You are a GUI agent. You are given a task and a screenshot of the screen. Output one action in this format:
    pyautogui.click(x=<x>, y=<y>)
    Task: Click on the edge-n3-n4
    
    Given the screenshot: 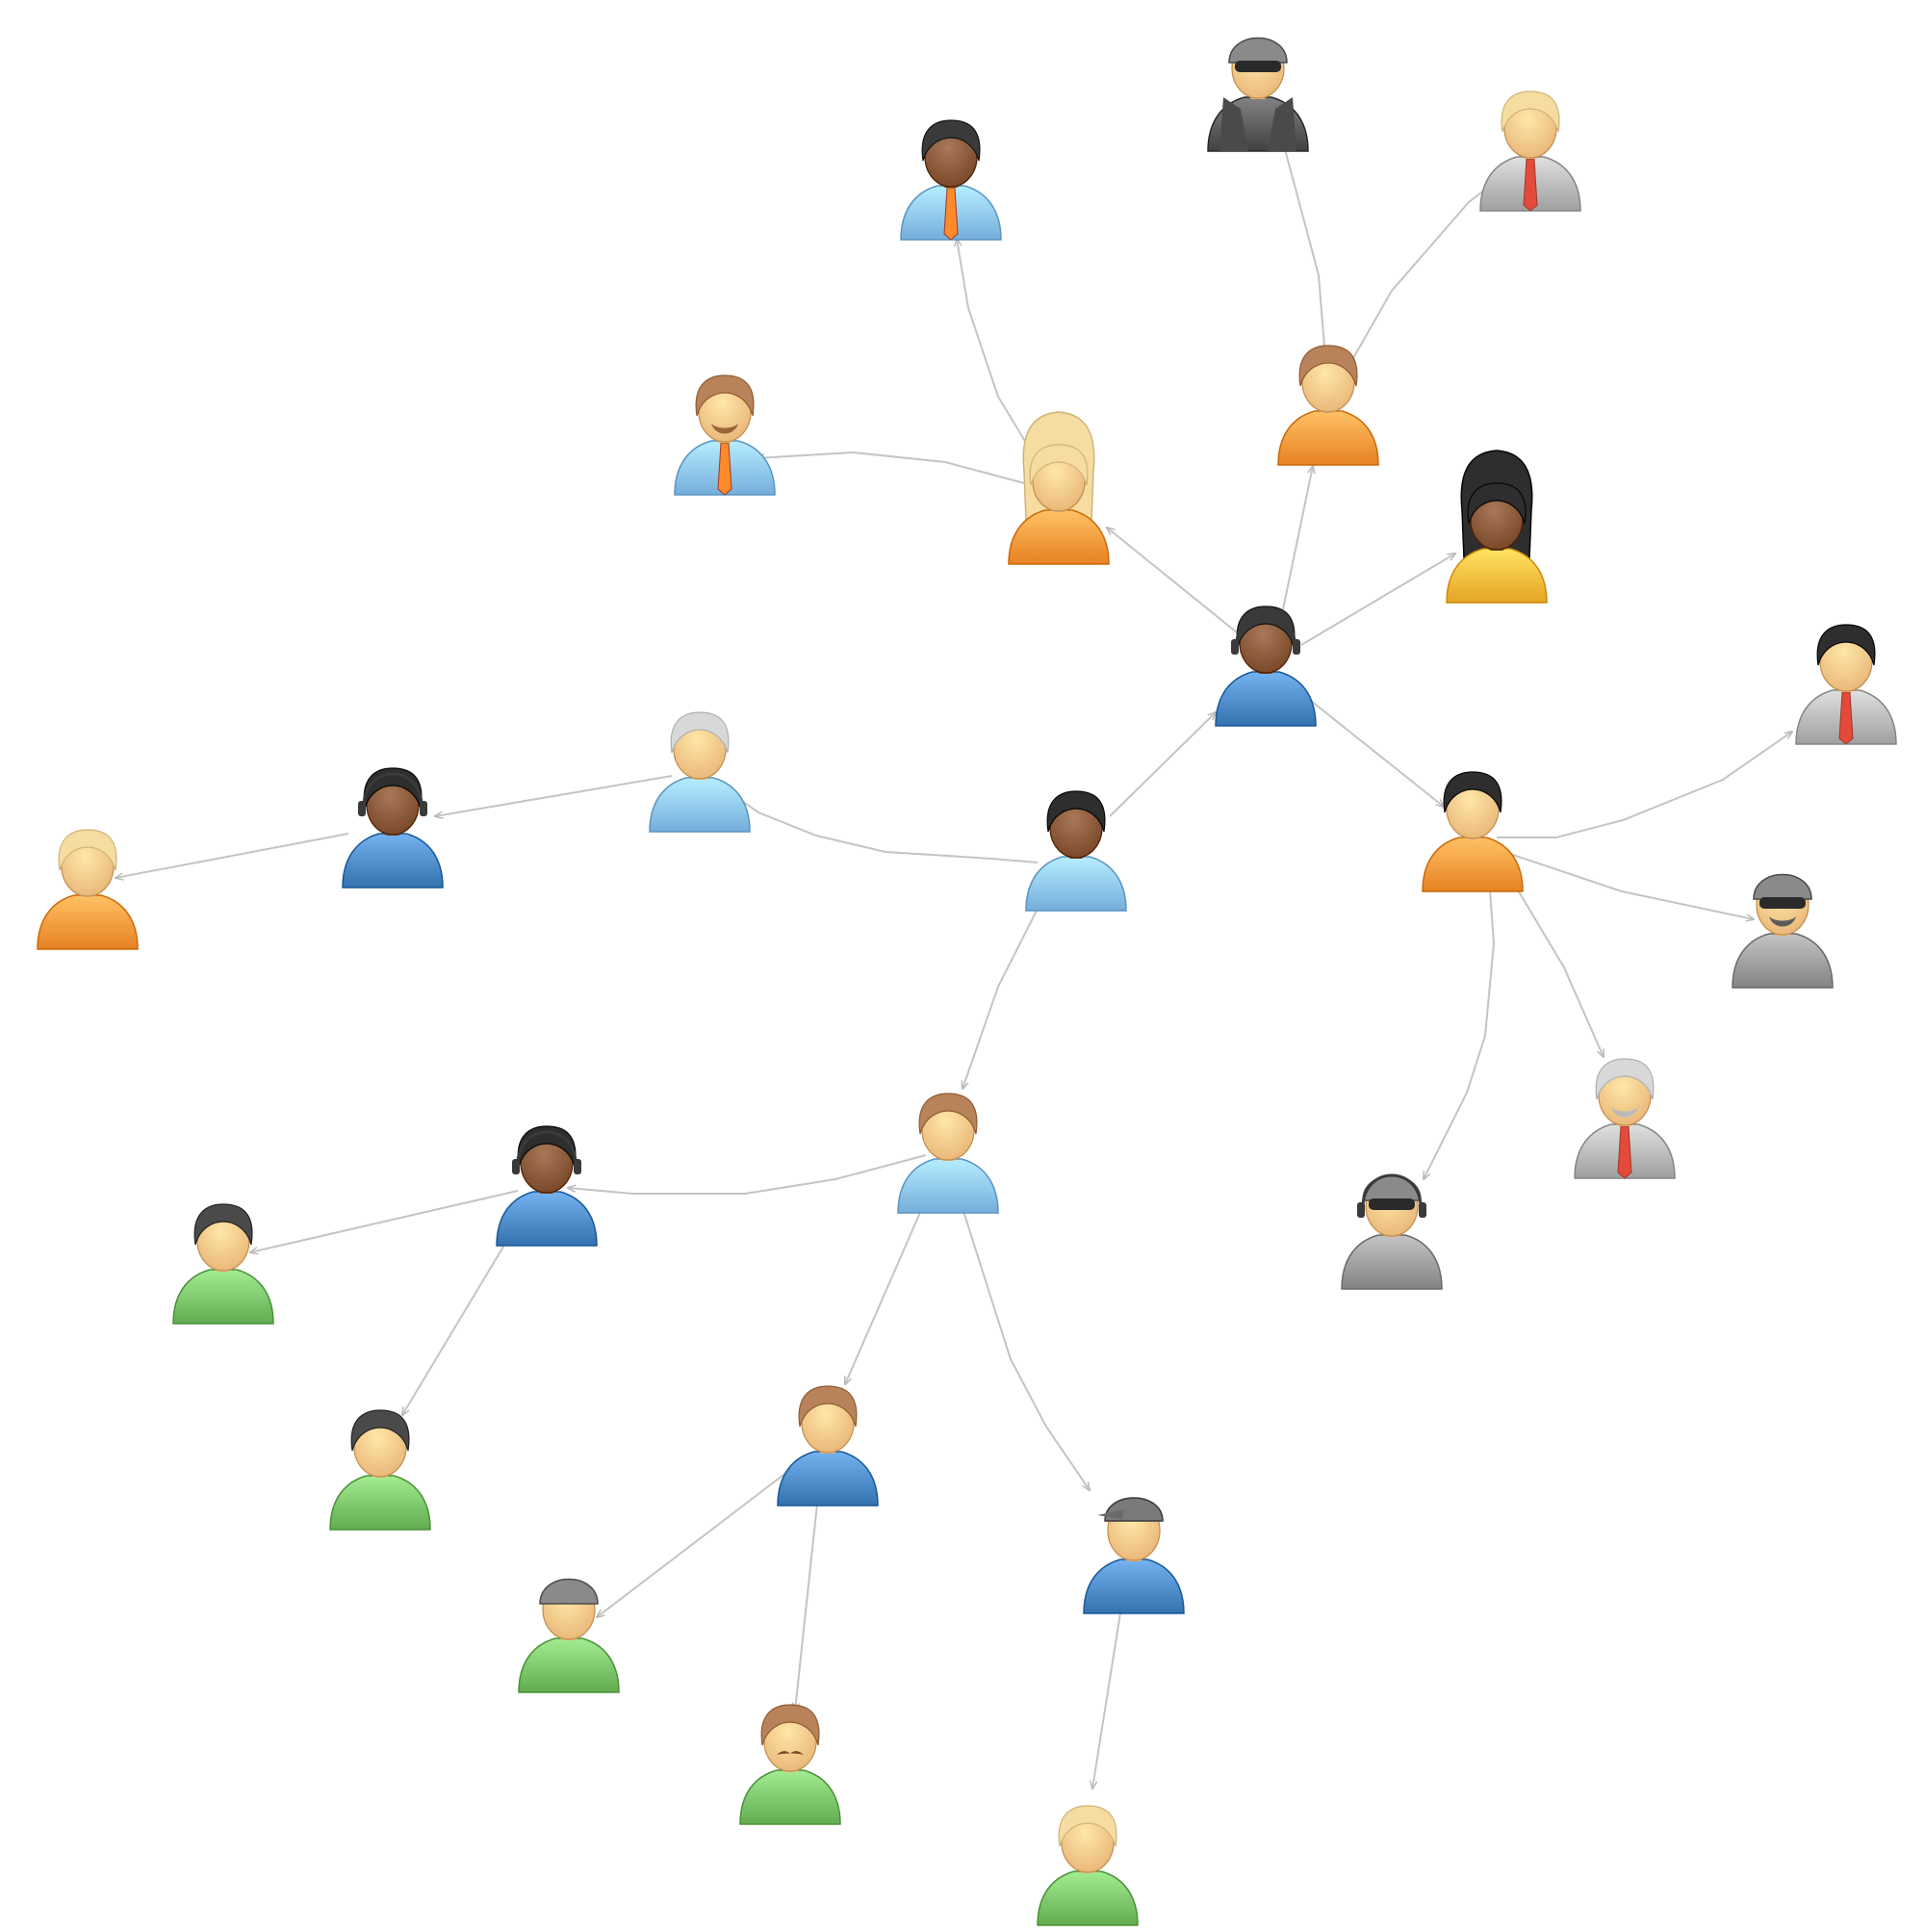 What is the action you would take?
    pyautogui.click(x=995, y=346)
    